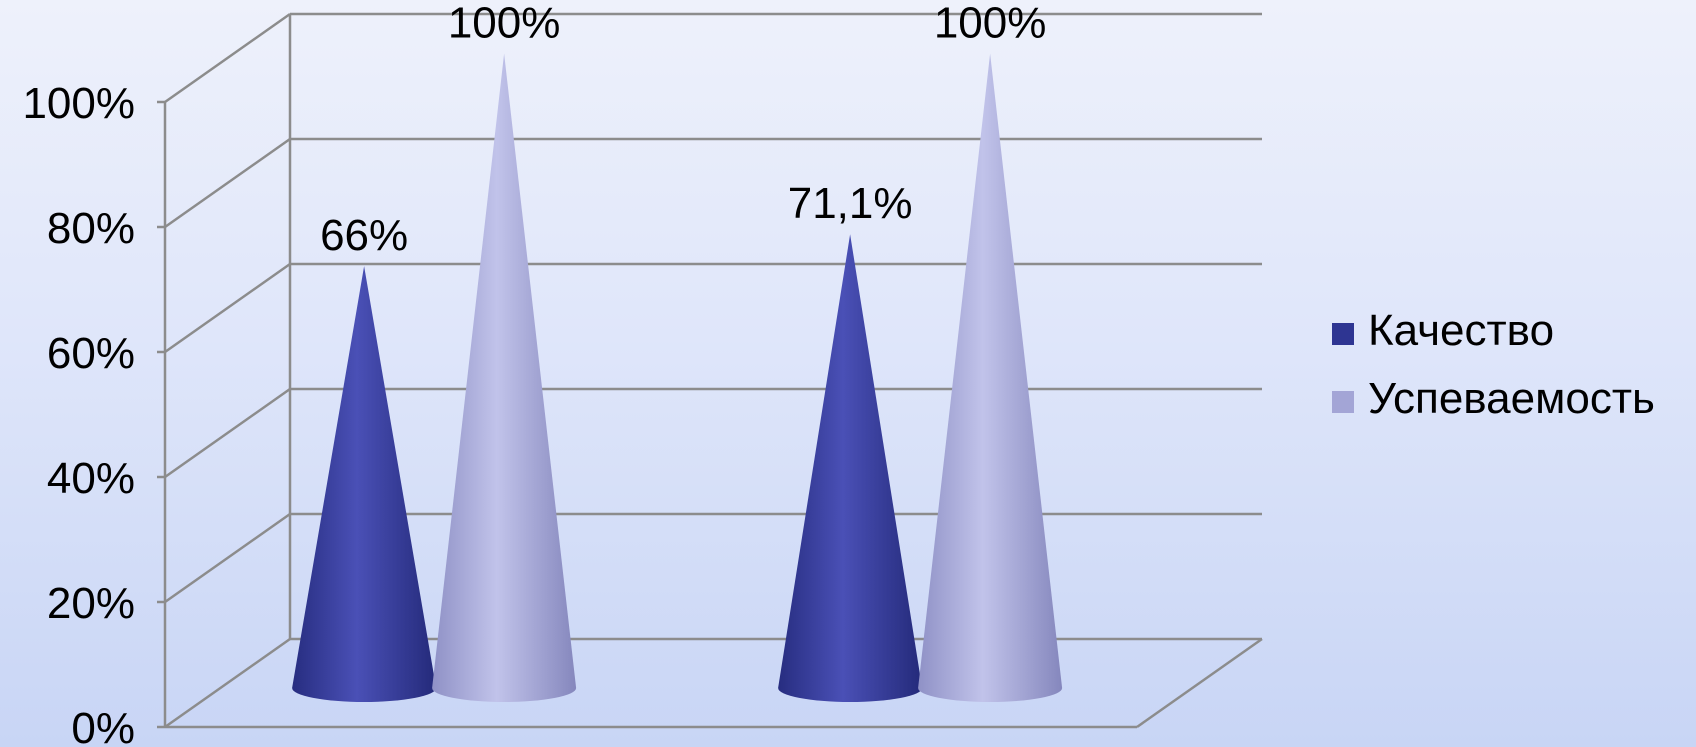 Image resolution: width=1696 pixels, height=747 pixels. What do you see at coordinates (850, 203) in the screenshot?
I see `data-label: 71,1%` at bounding box center [850, 203].